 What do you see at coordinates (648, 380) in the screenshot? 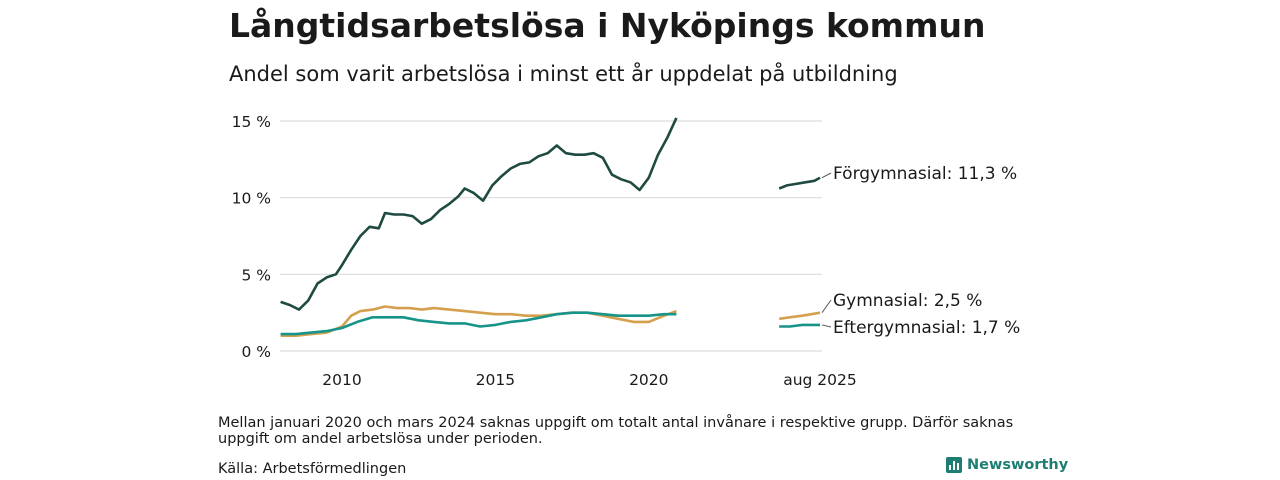
I see `x-tick-label: 2020` at bounding box center [648, 380].